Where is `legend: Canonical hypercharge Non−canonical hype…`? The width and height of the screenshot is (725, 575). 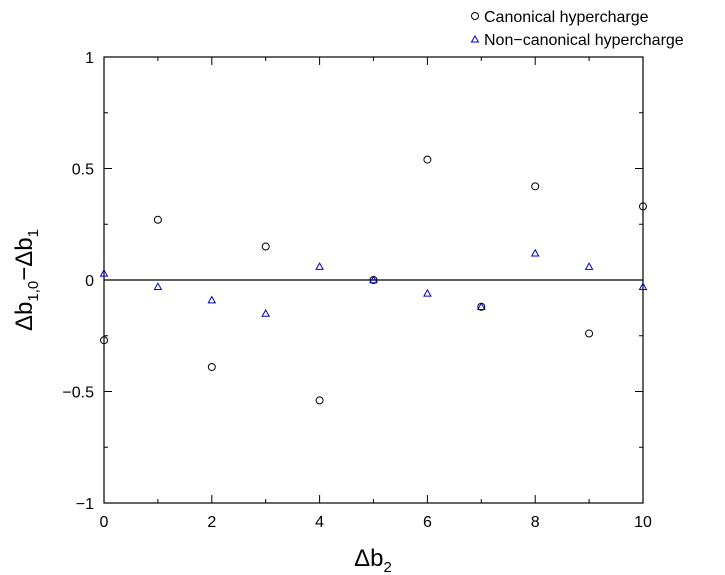
legend: Canonical hypercharge Non−canonical hype… is located at coordinates (577, 29).